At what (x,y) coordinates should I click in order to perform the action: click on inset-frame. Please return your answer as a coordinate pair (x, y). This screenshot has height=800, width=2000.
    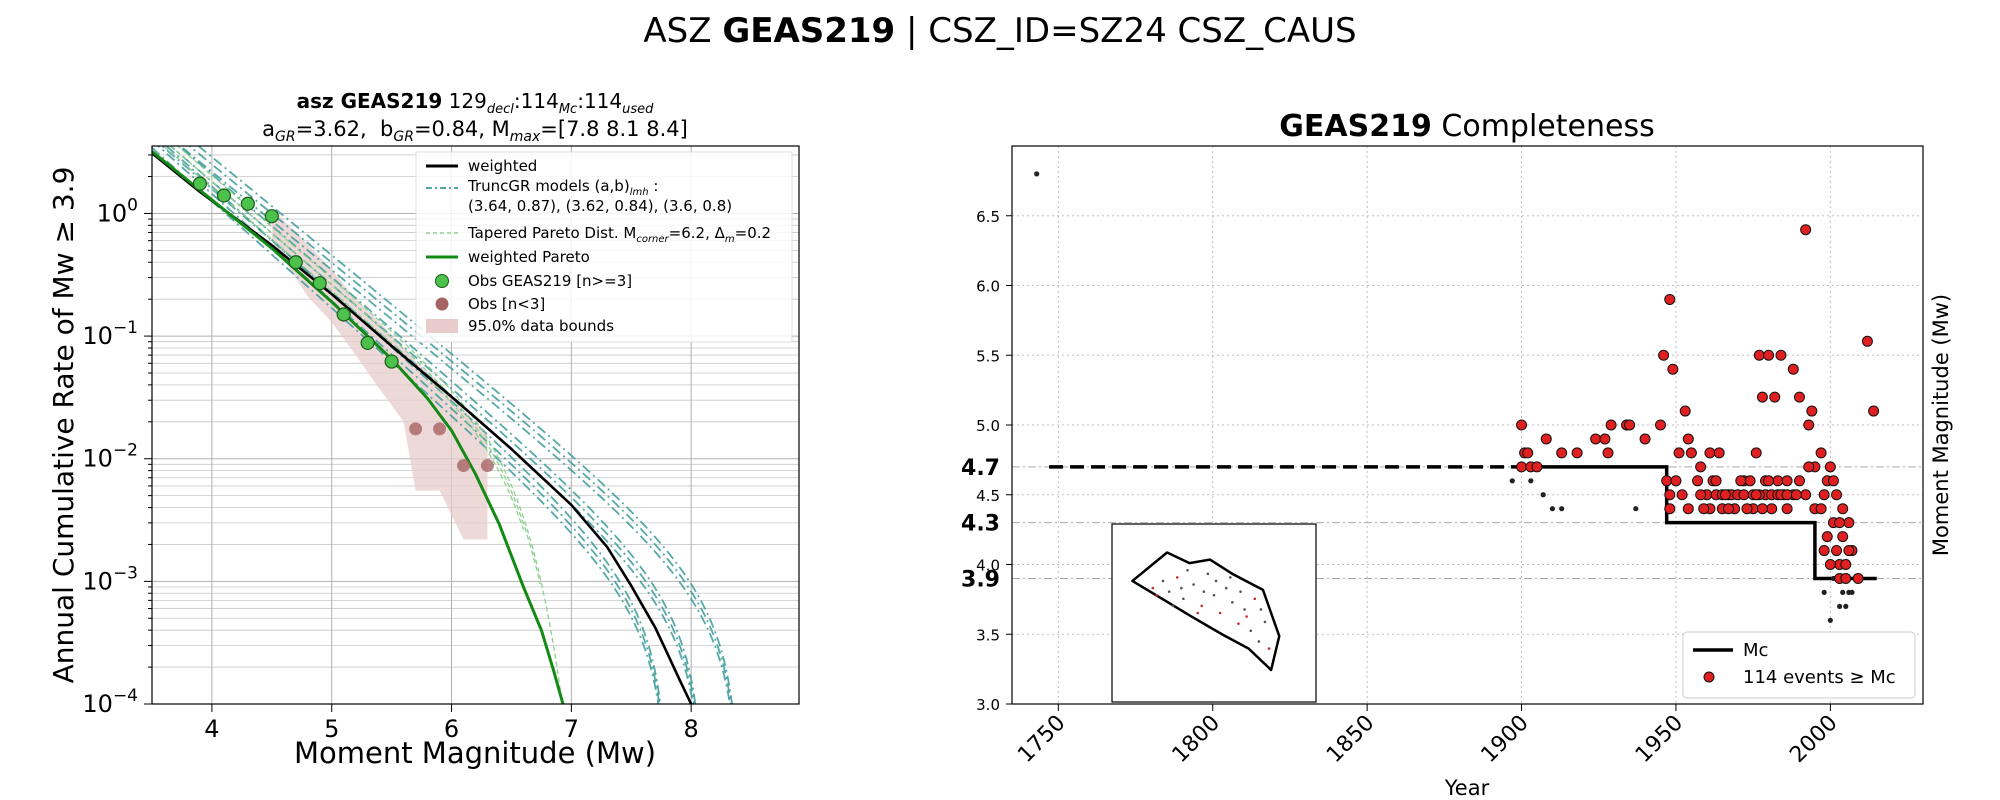
    Looking at the image, I should click on (1214, 613).